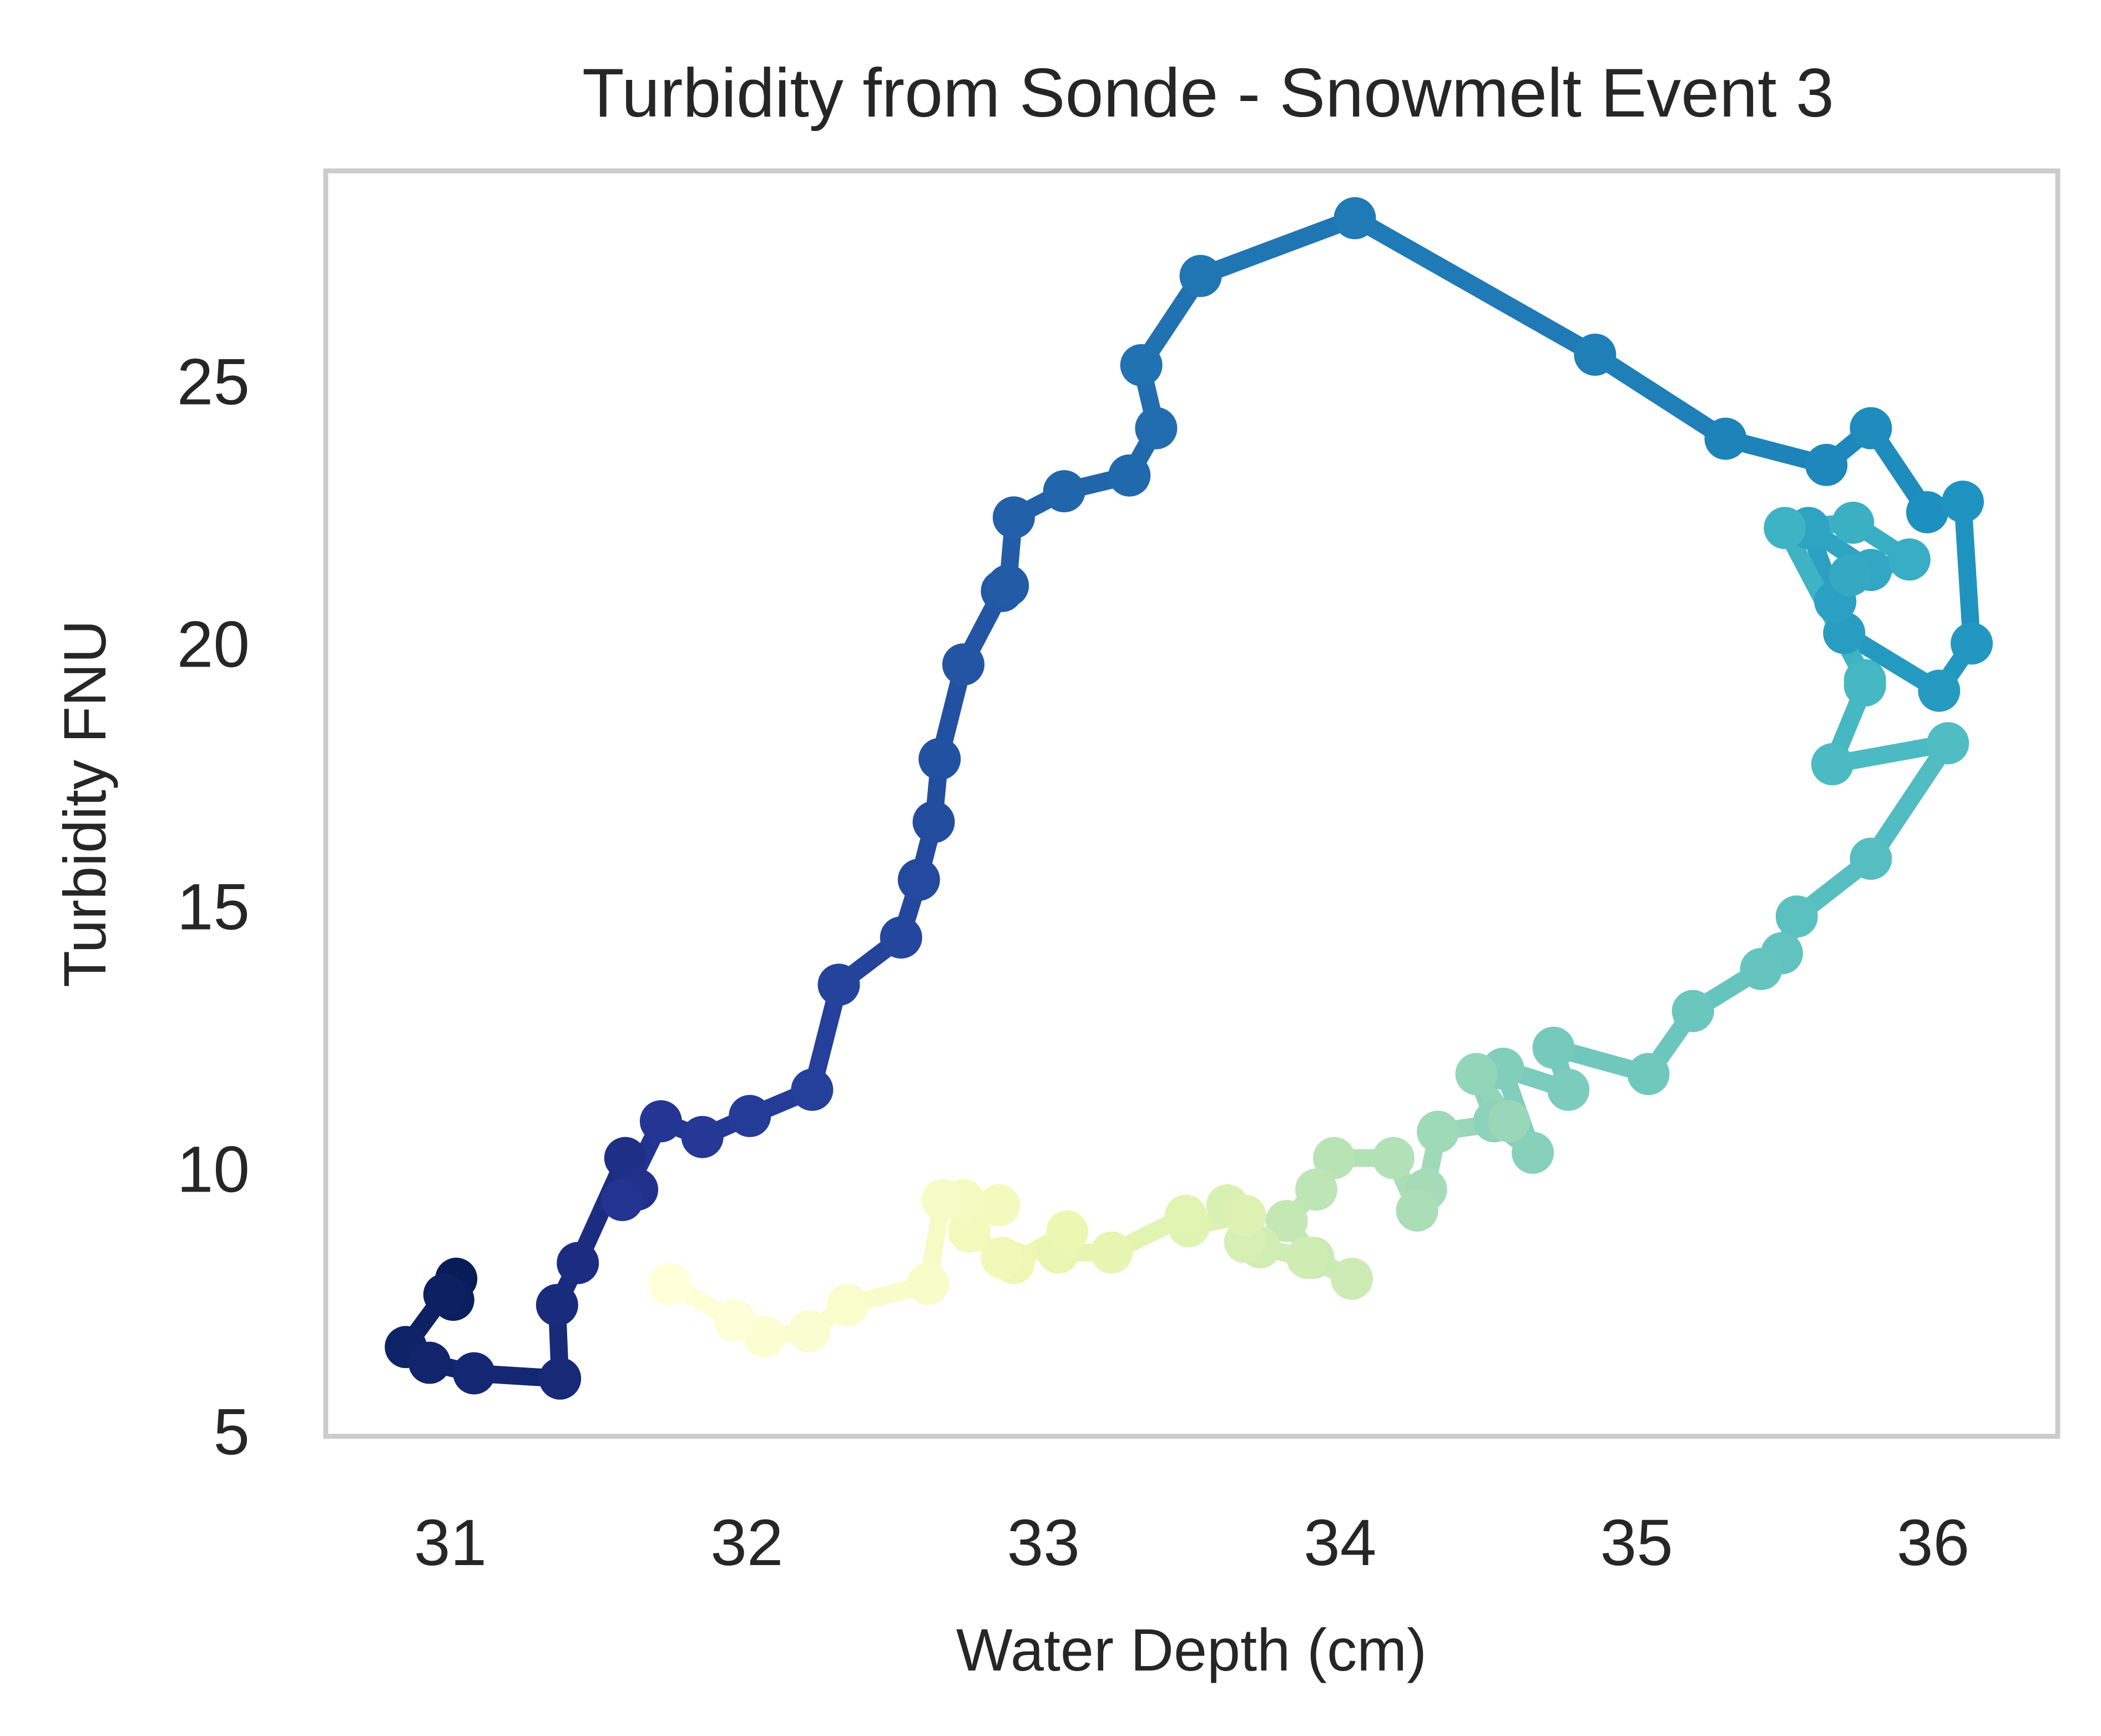 The height and width of the screenshot is (1736, 2101). I want to click on x-axis-label: Water Depth (cm), so click(1191, 1649).